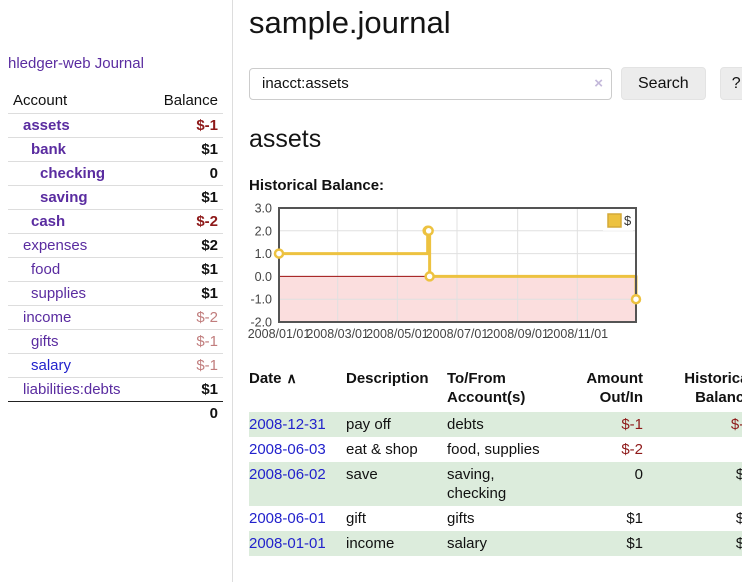 Image resolution: width=742 pixels, height=582 pixels. I want to click on accounts-total-row: 0, so click(115, 413).